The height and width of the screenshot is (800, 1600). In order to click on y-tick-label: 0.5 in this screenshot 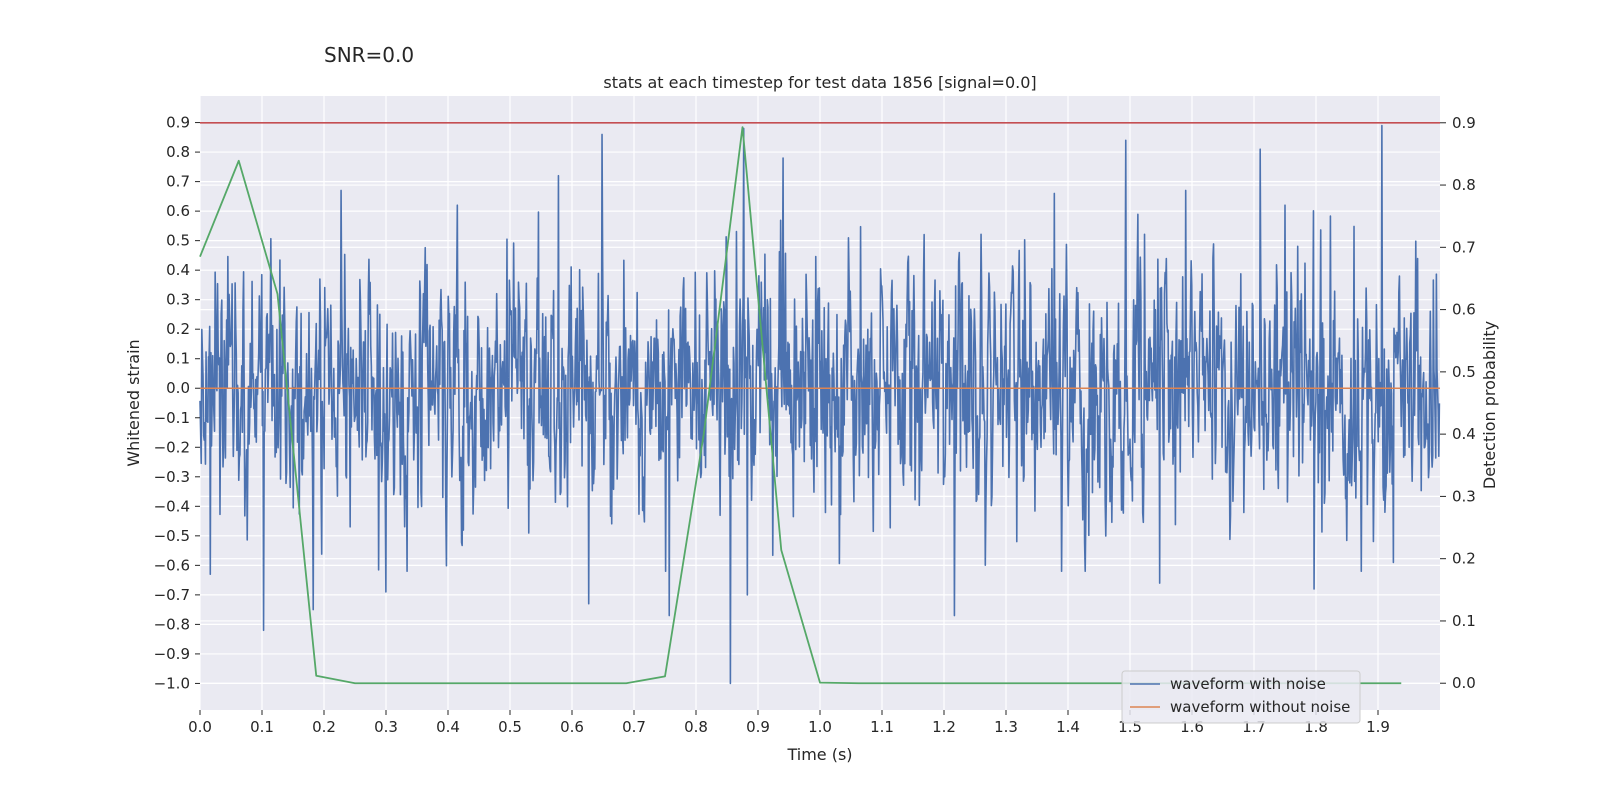, I will do `click(178, 241)`.